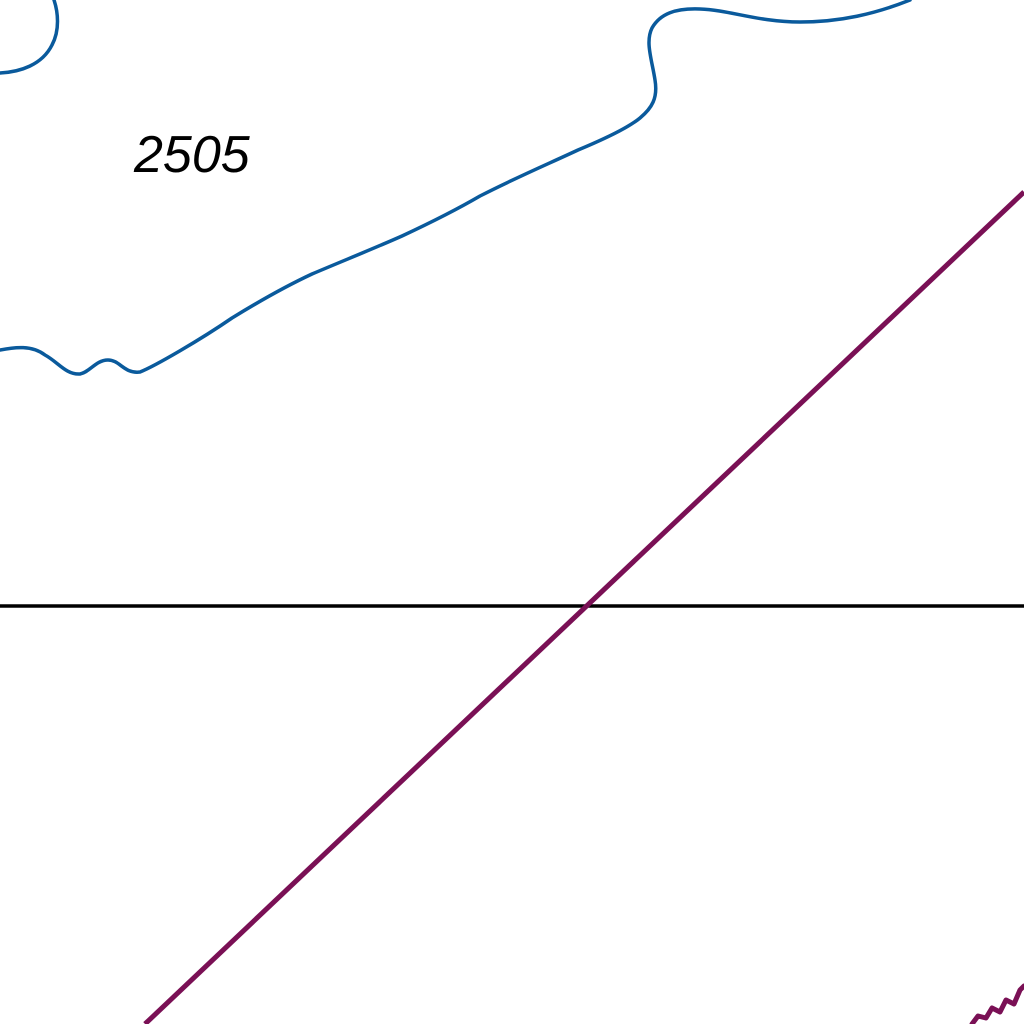 This screenshot has width=1024, height=1024. Describe the element at coordinates (30, 37) in the screenshot. I see `contour-line-top-left` at that location.